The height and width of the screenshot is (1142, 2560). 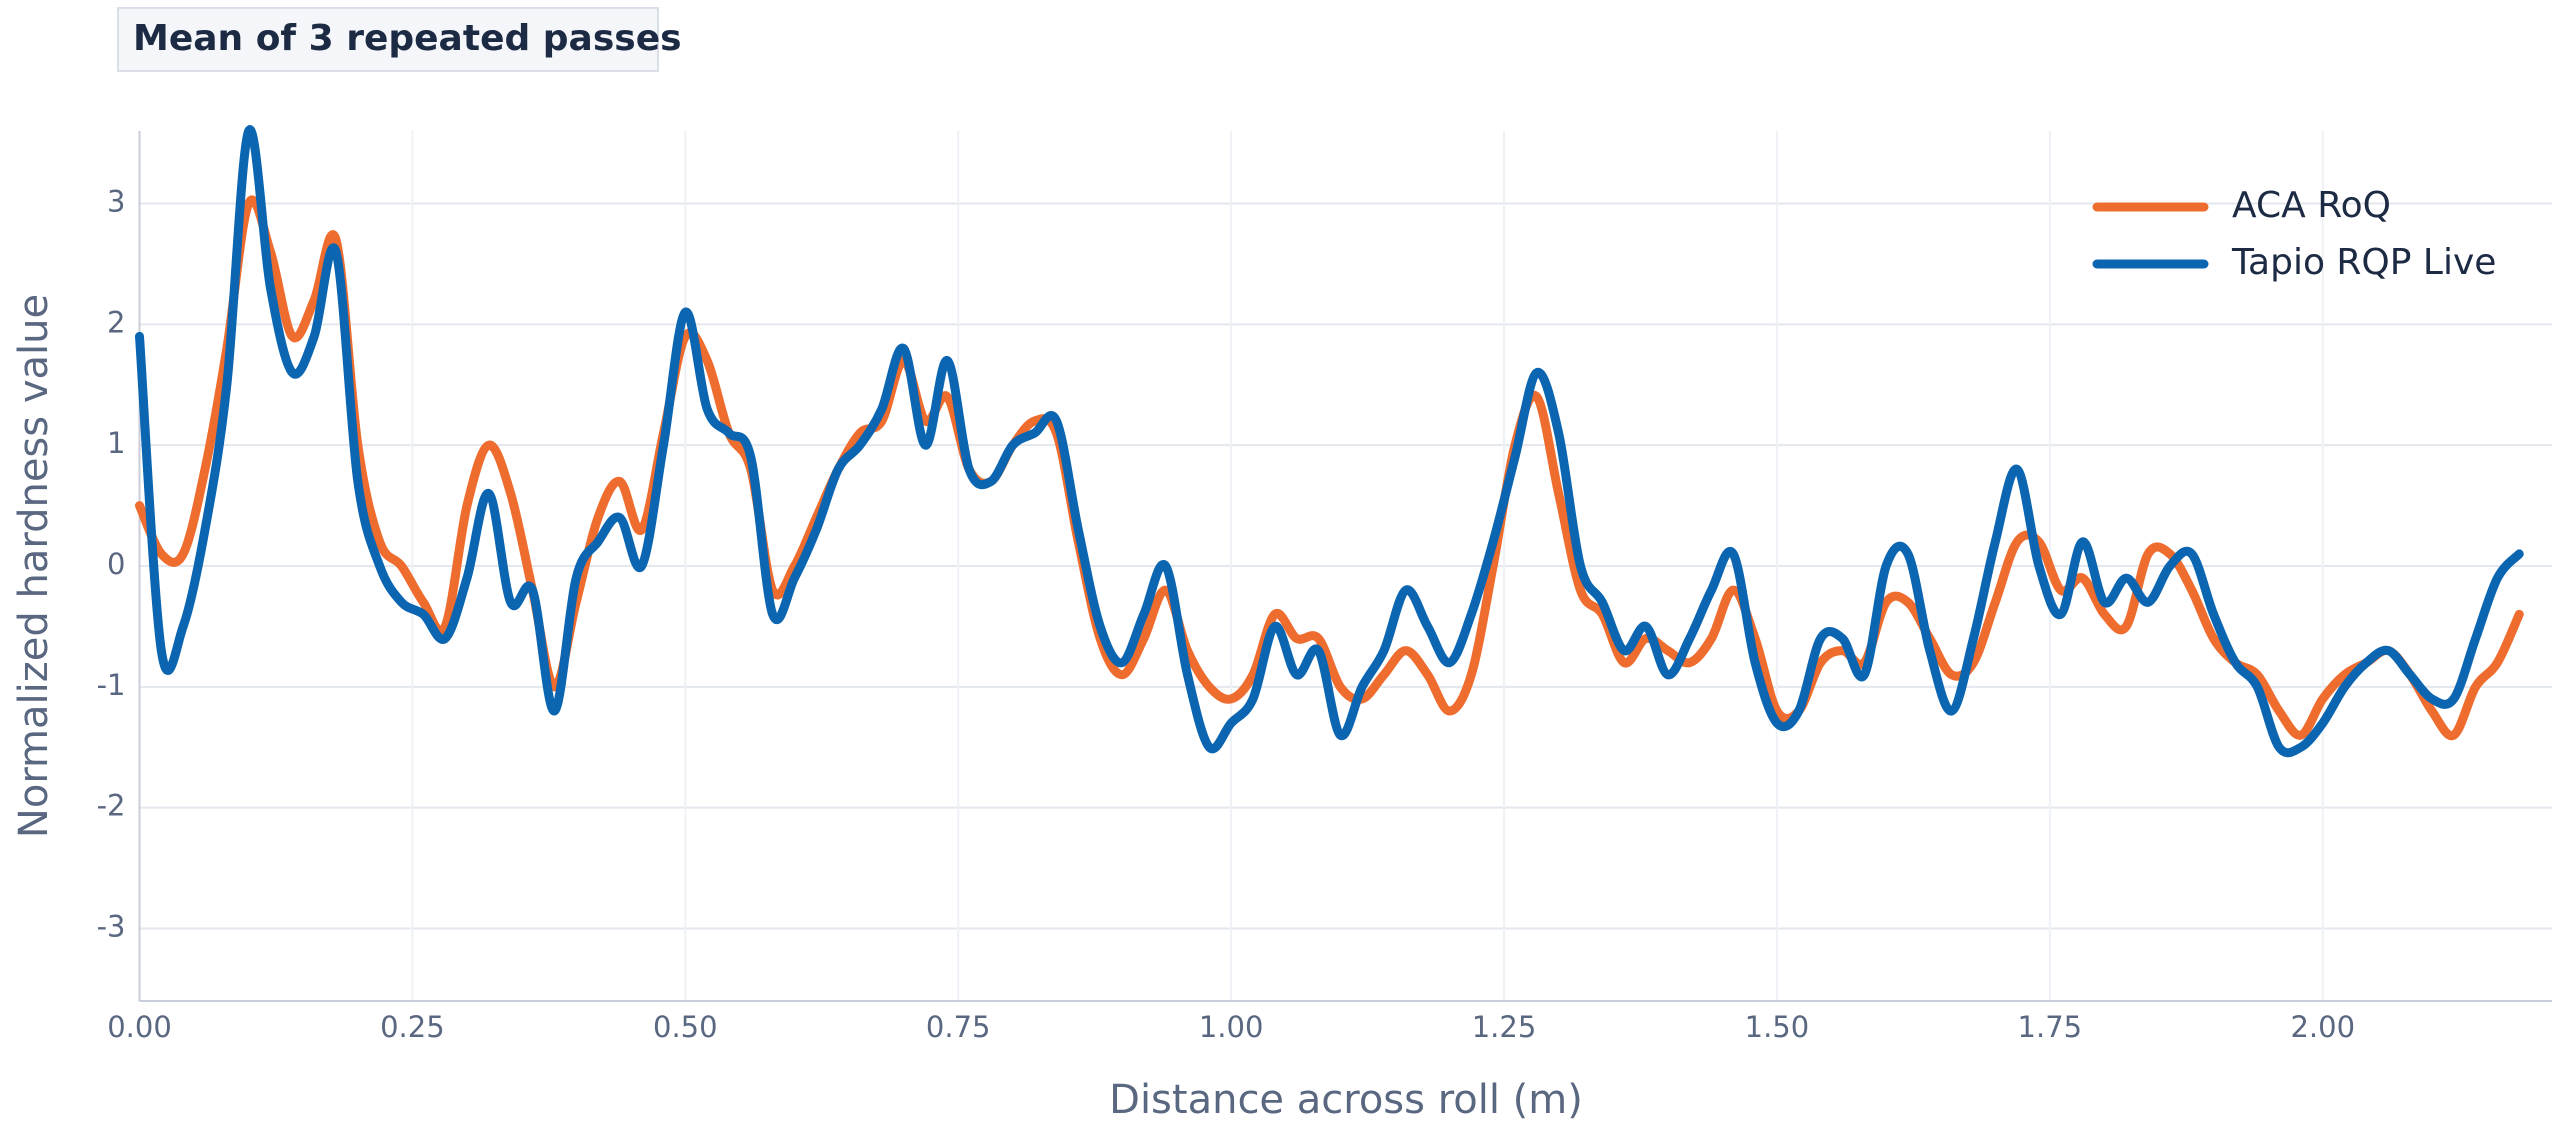 I want to click on y-axis-title: Normalized hardness value, so click(x=34, y=566).